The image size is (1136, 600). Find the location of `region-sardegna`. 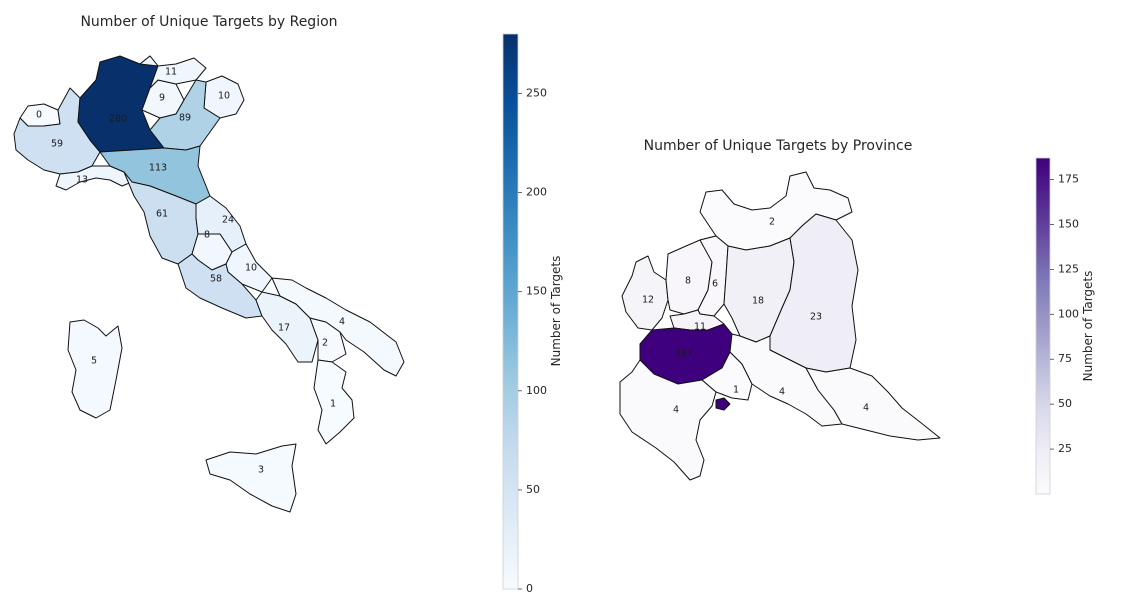

region-sardegna is located at coordinates (95, 369).